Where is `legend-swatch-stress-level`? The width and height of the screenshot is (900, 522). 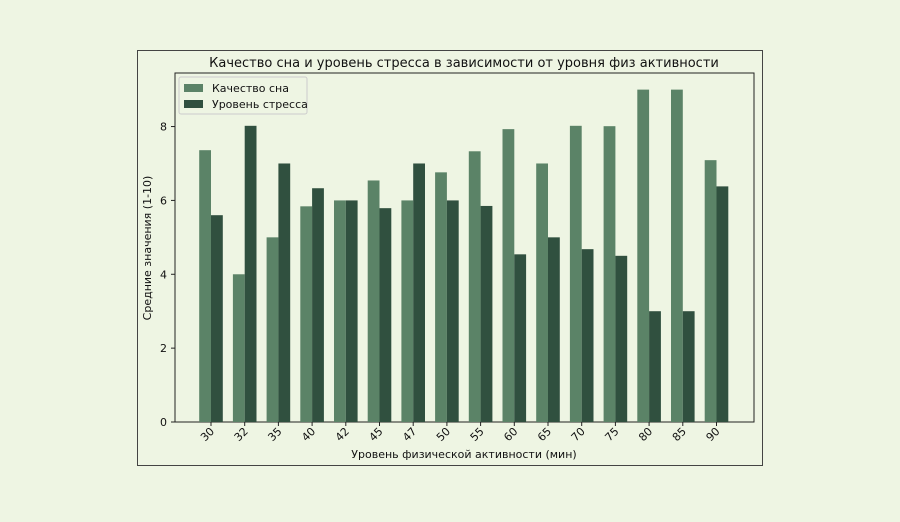
legend-swatch-stress-level is located at coordinates (193, 104).